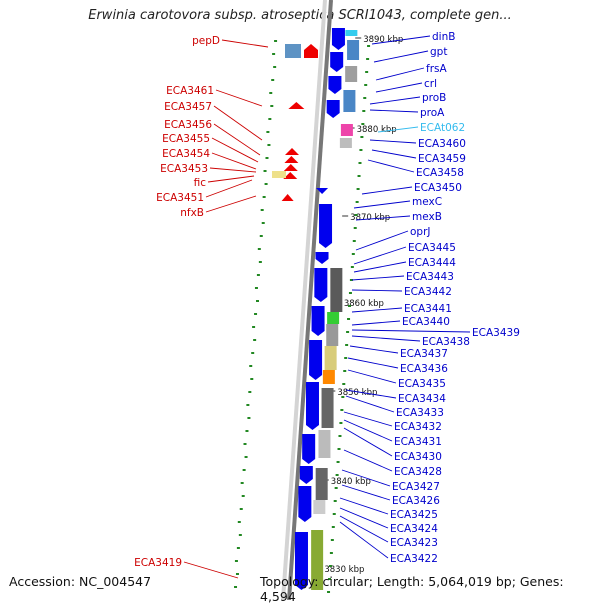 This screenshot has height=604, width=600. What do you see at coordinates (180, 198) in the screenshot?
I see `gene-label-eca3451: ECA3451` at bounding box center [180, 198].